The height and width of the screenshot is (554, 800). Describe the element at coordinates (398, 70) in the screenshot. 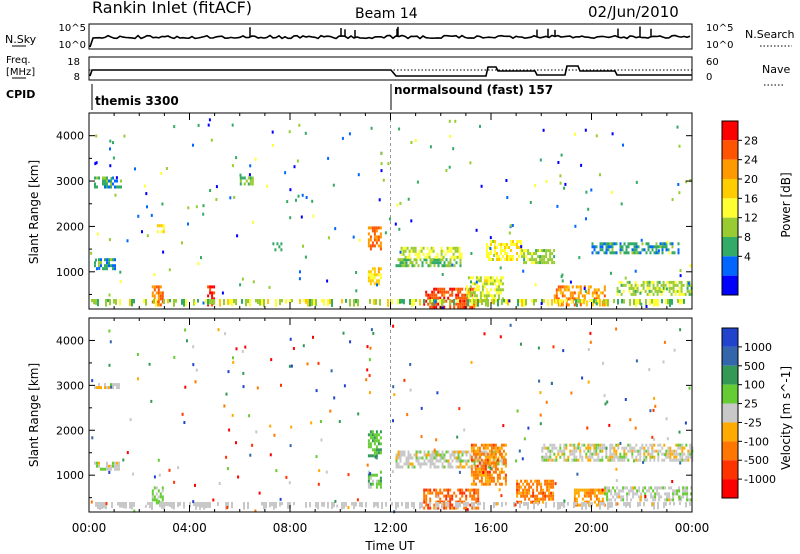

I see `frequency-panel: Freq. [MHz] 18 8 60 0 Nave` at that location.